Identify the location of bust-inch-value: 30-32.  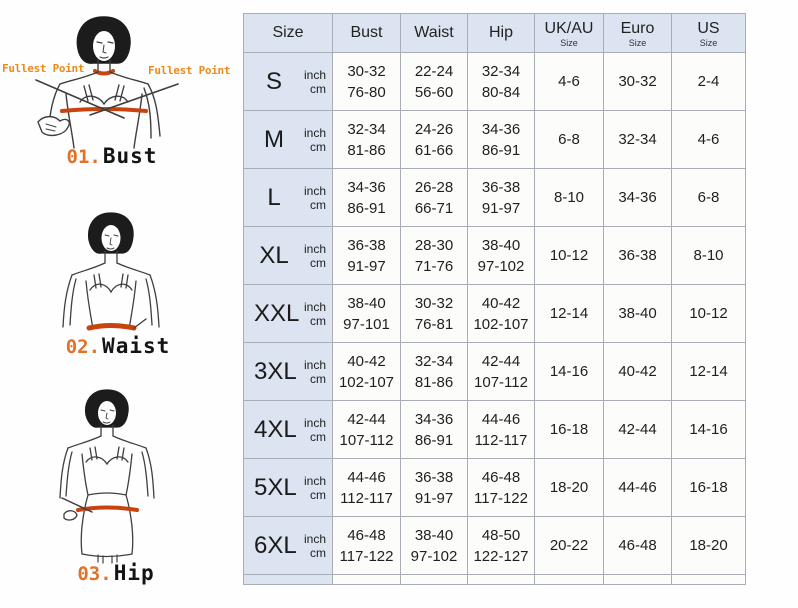
(366, 71).